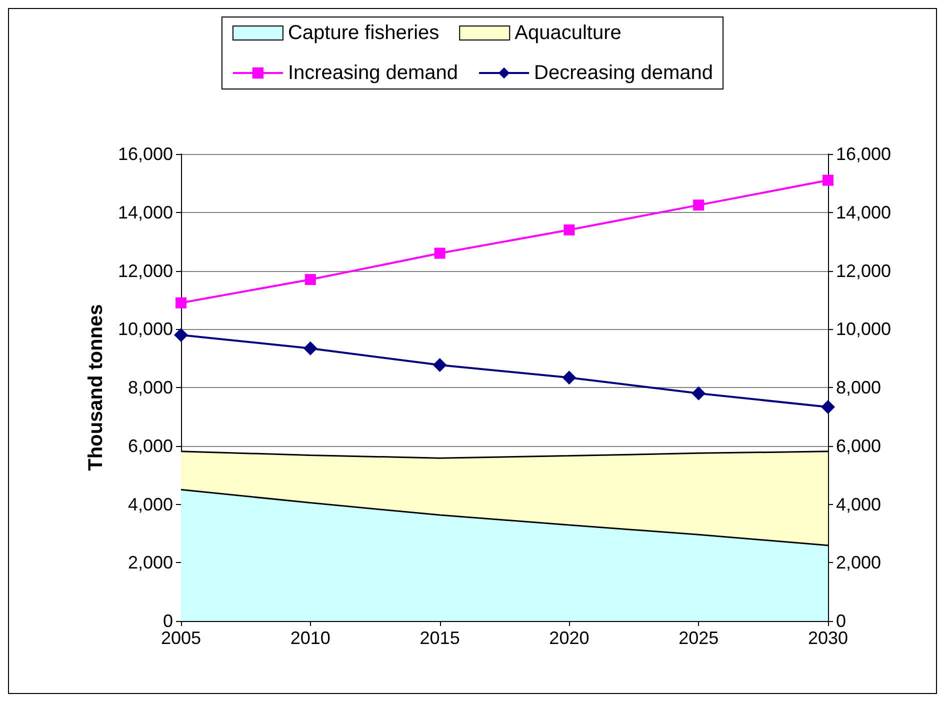 The image size is (945, 702). What do you see at coordinates (145, 212) in the screenshot?
I see `y-tick-label: 14,000` at bounding box center [145, 212].